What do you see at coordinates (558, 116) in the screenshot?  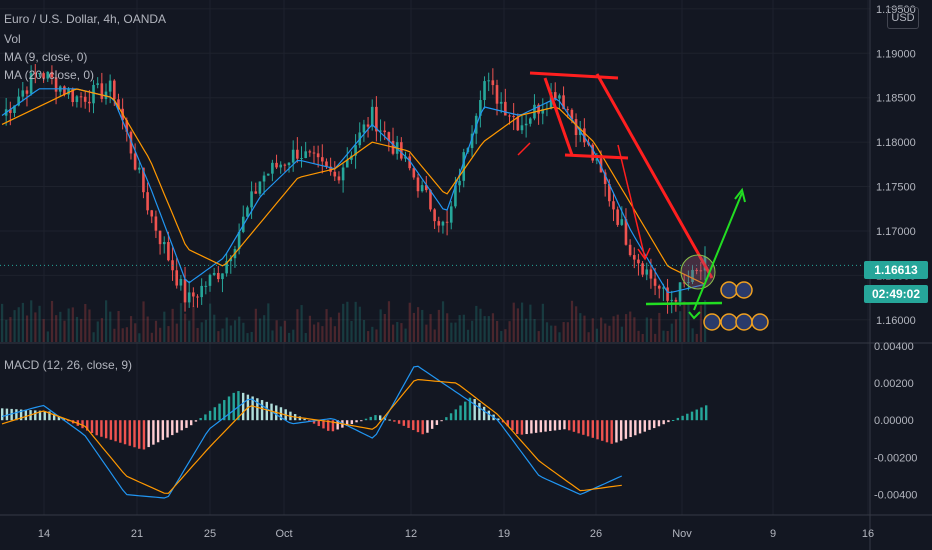 I see `red-left-leg` at bounding box center [558, 116].